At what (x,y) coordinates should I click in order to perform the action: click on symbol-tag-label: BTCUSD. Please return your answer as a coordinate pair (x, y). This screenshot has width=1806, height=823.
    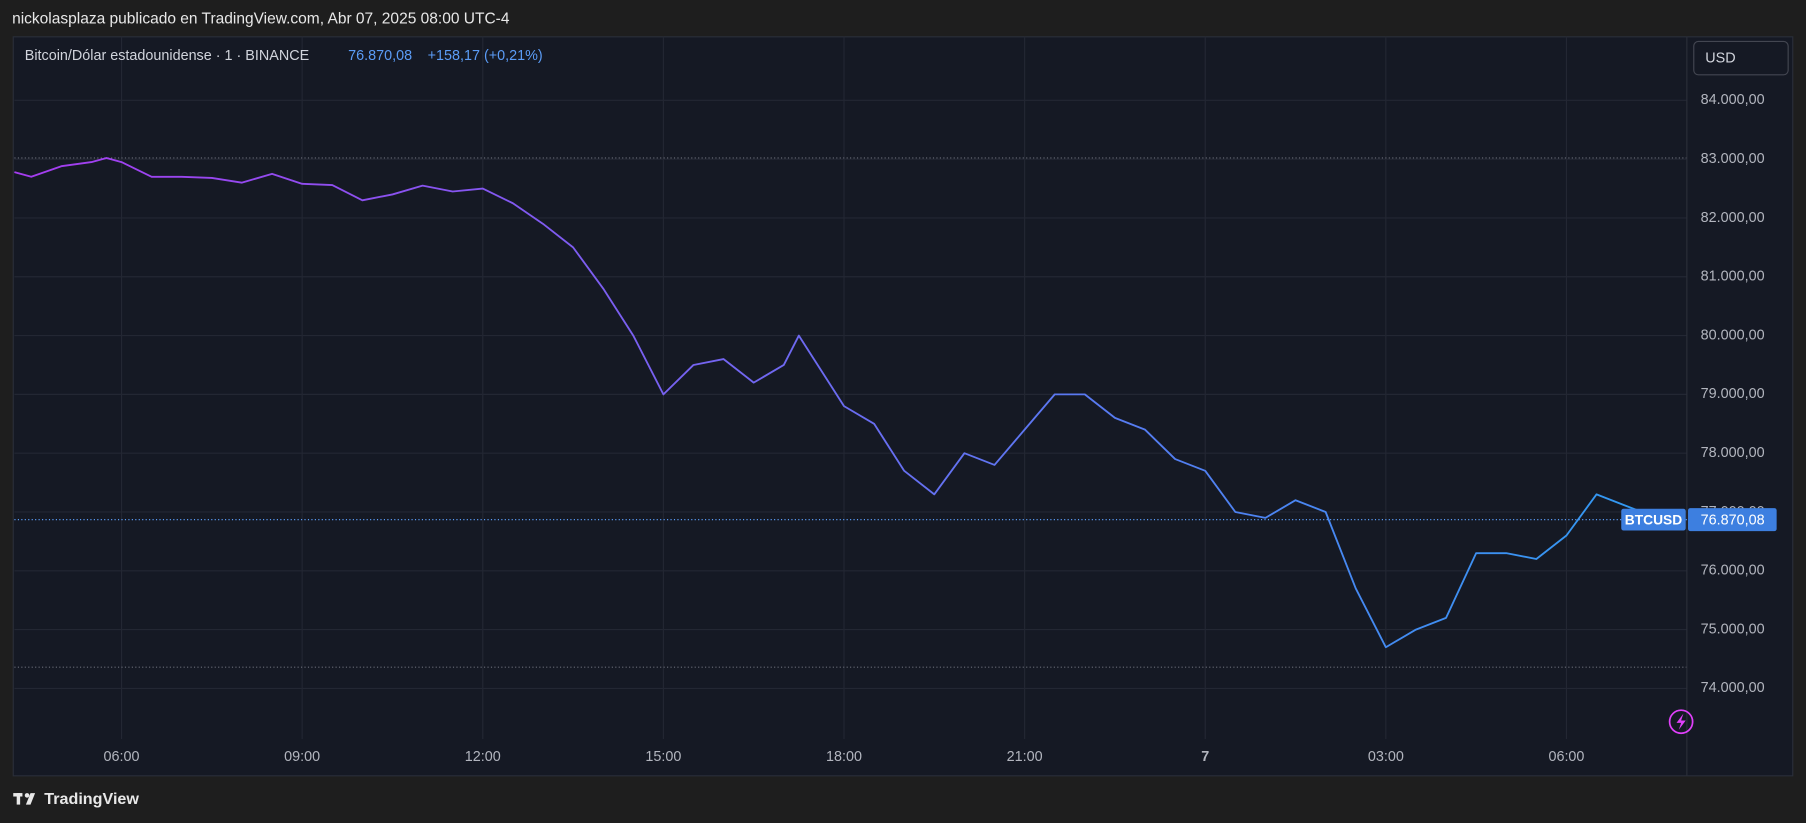
    Looking at the image, I should click on (1654, 519).